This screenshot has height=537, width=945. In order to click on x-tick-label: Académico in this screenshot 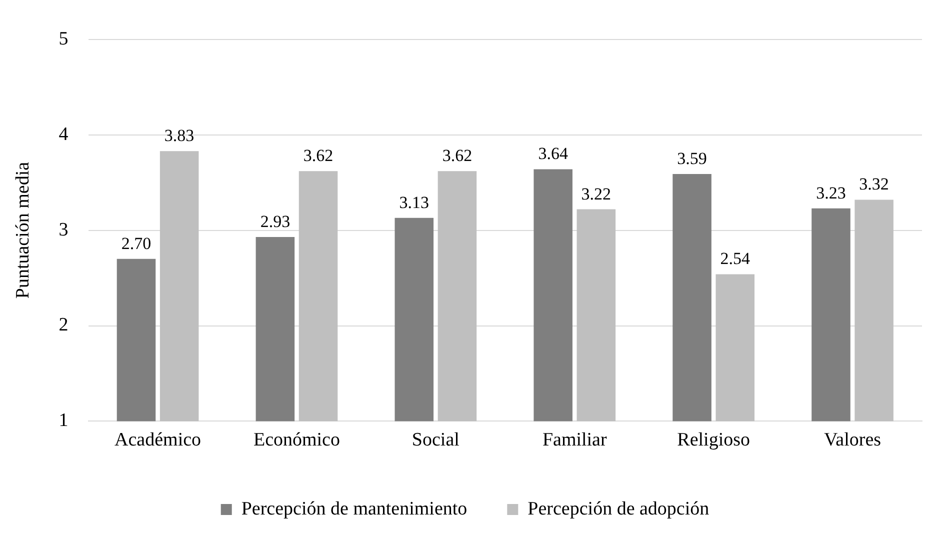, I will do `click(158, 440)`.